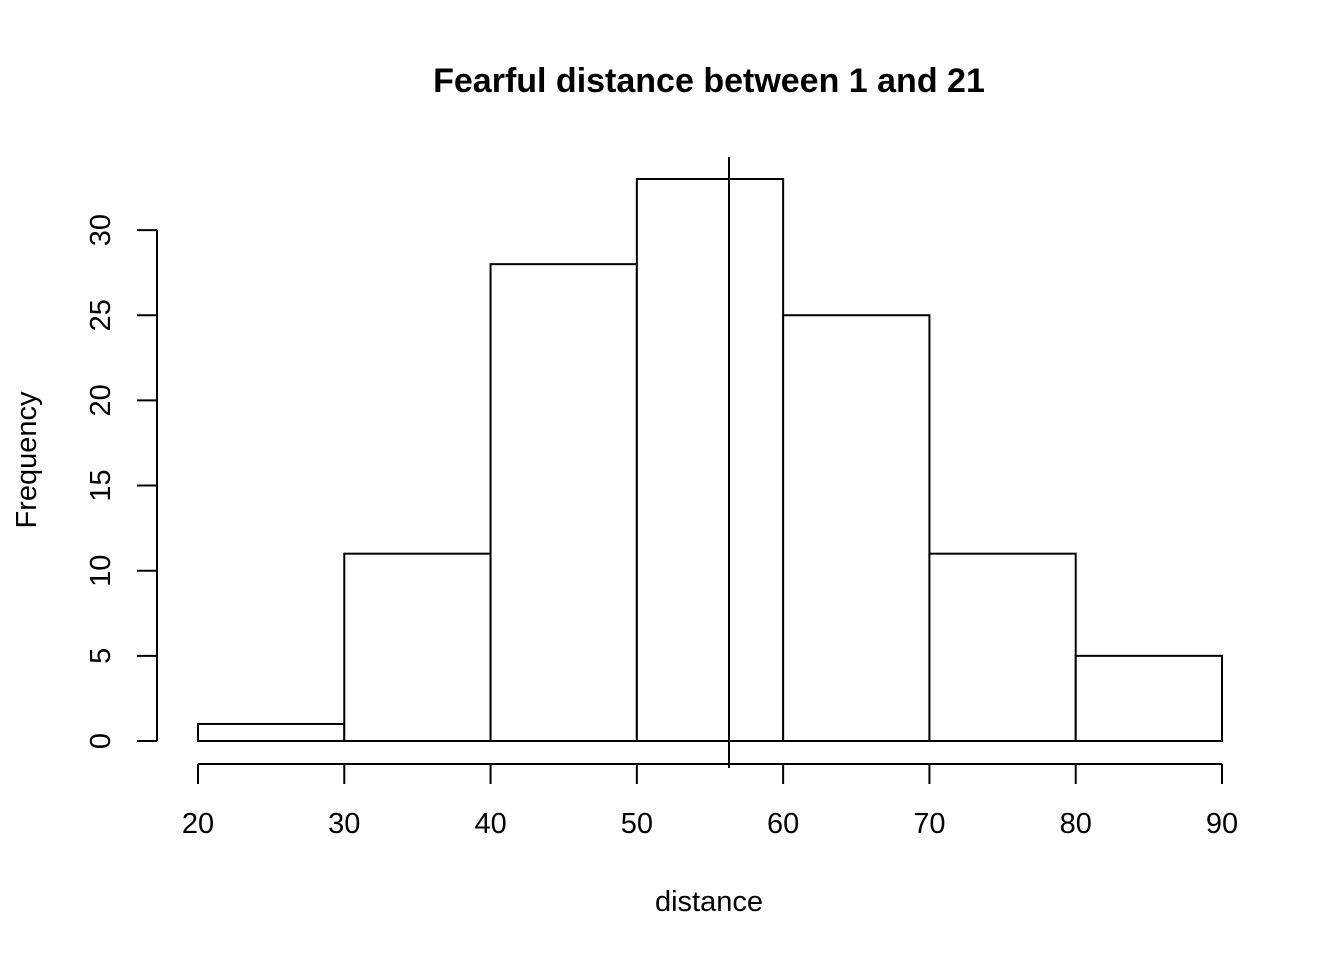  Describe the element at coordinates (1222, 824) in the screenshot. I see `x-tick-label: 90` at that location.